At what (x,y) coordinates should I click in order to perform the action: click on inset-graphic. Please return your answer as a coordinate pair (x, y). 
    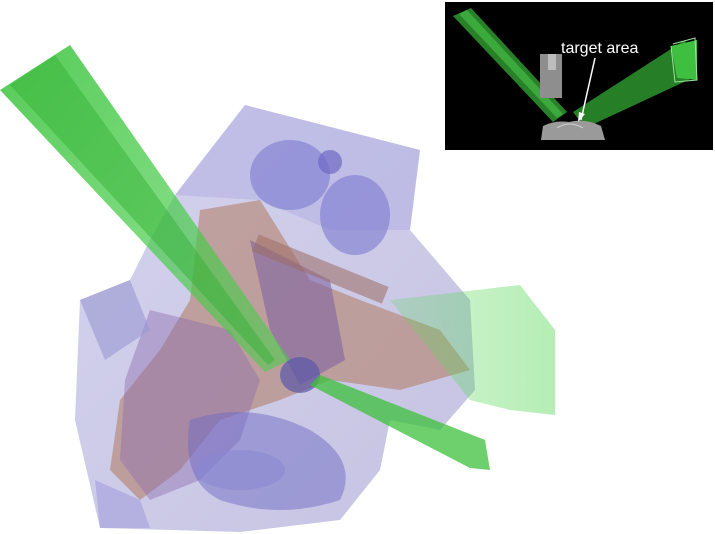
    Looking at the image, I should click on (575, 74).